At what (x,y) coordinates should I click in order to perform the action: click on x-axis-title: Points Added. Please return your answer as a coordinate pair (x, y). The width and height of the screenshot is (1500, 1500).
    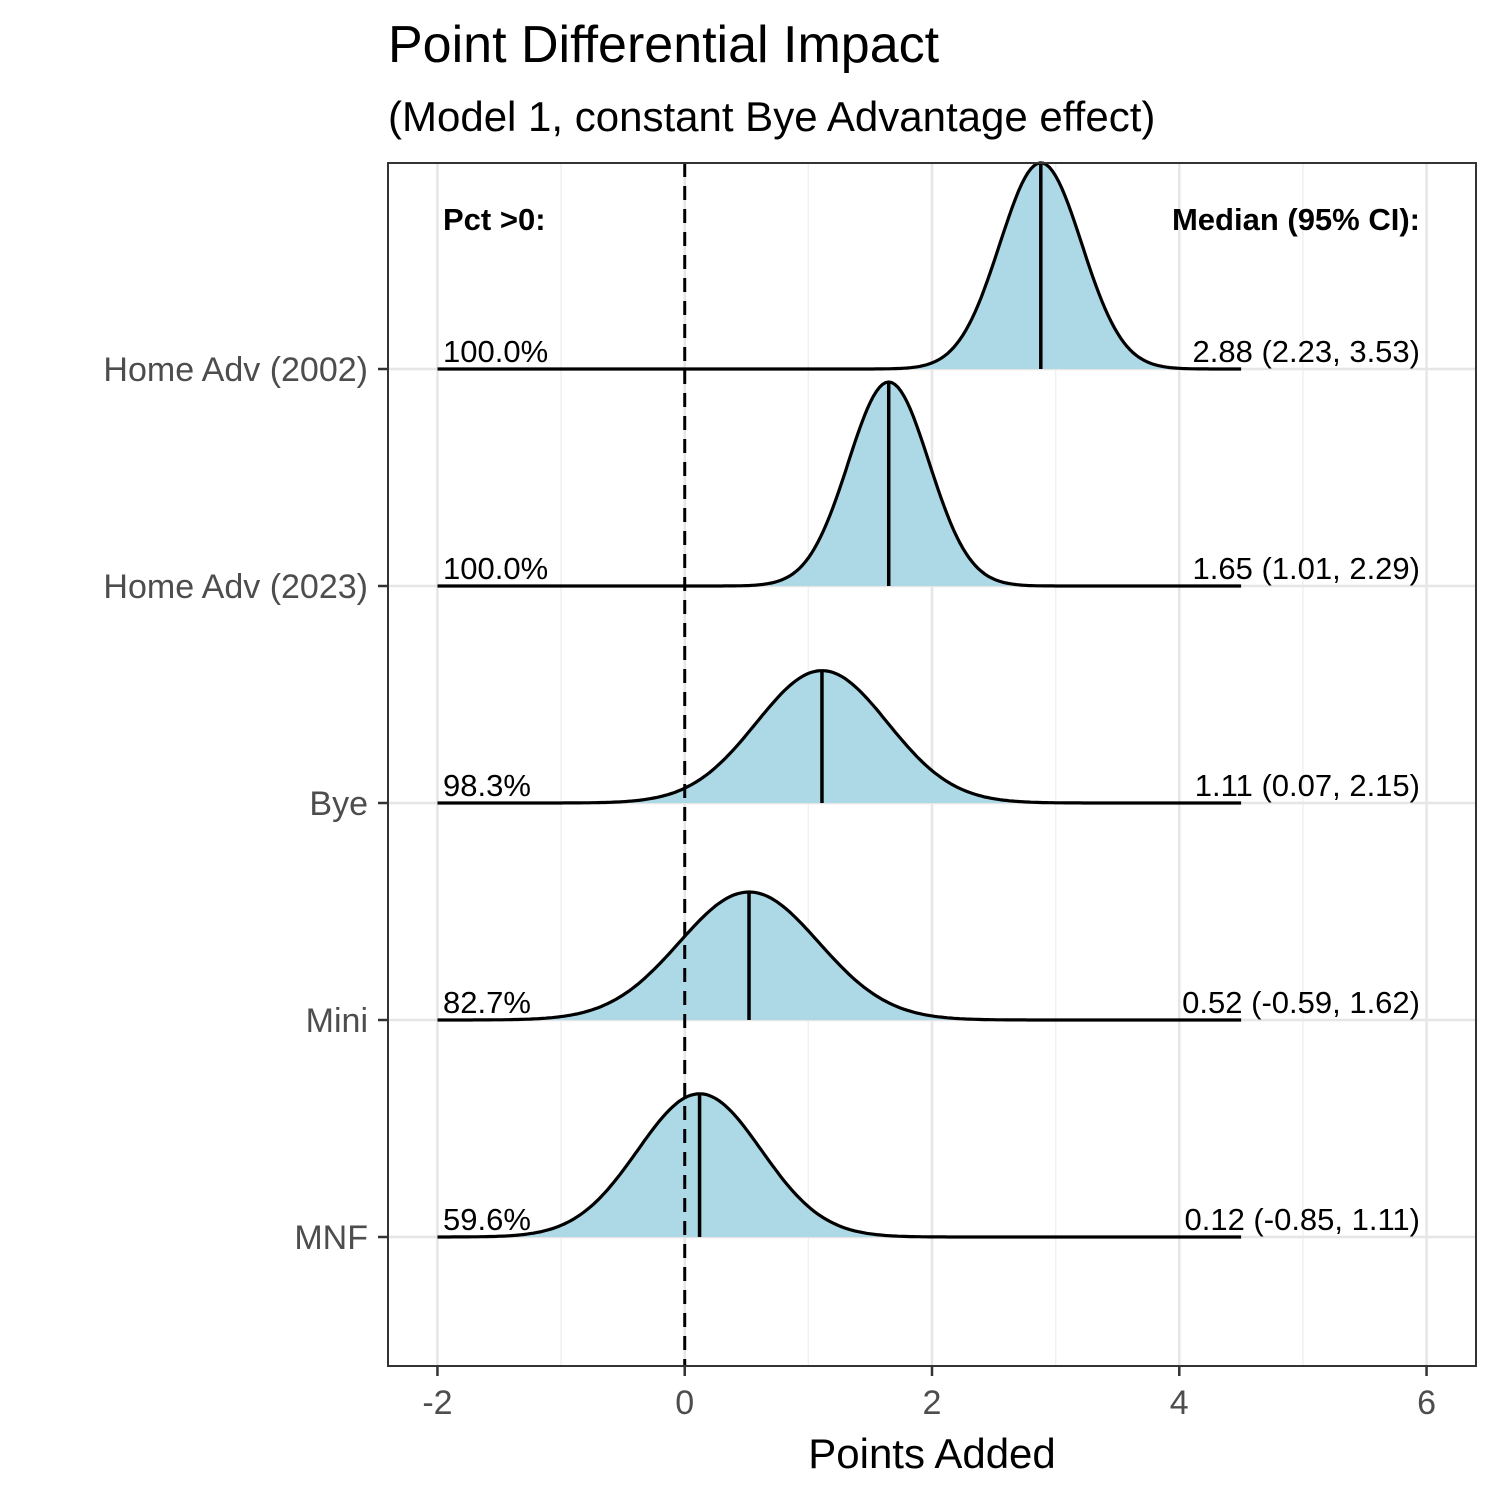
    Looking at the image, I should click on (932, 1453).